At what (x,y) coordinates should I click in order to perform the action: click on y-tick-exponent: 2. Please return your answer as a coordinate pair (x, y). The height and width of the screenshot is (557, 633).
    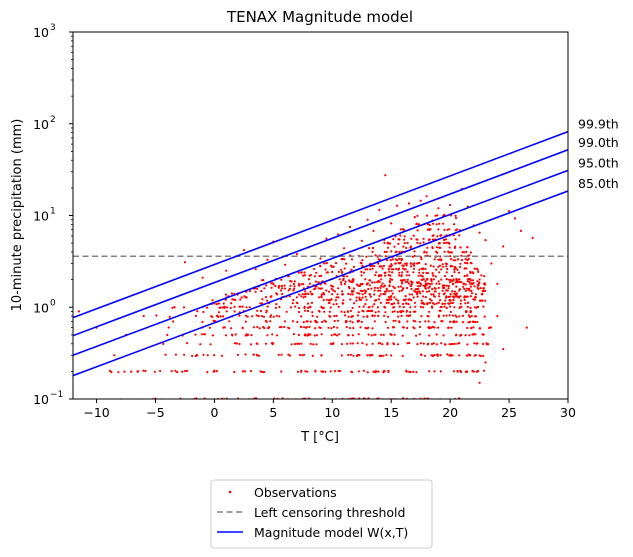
    Looking at the image, I should click on (53, 120).